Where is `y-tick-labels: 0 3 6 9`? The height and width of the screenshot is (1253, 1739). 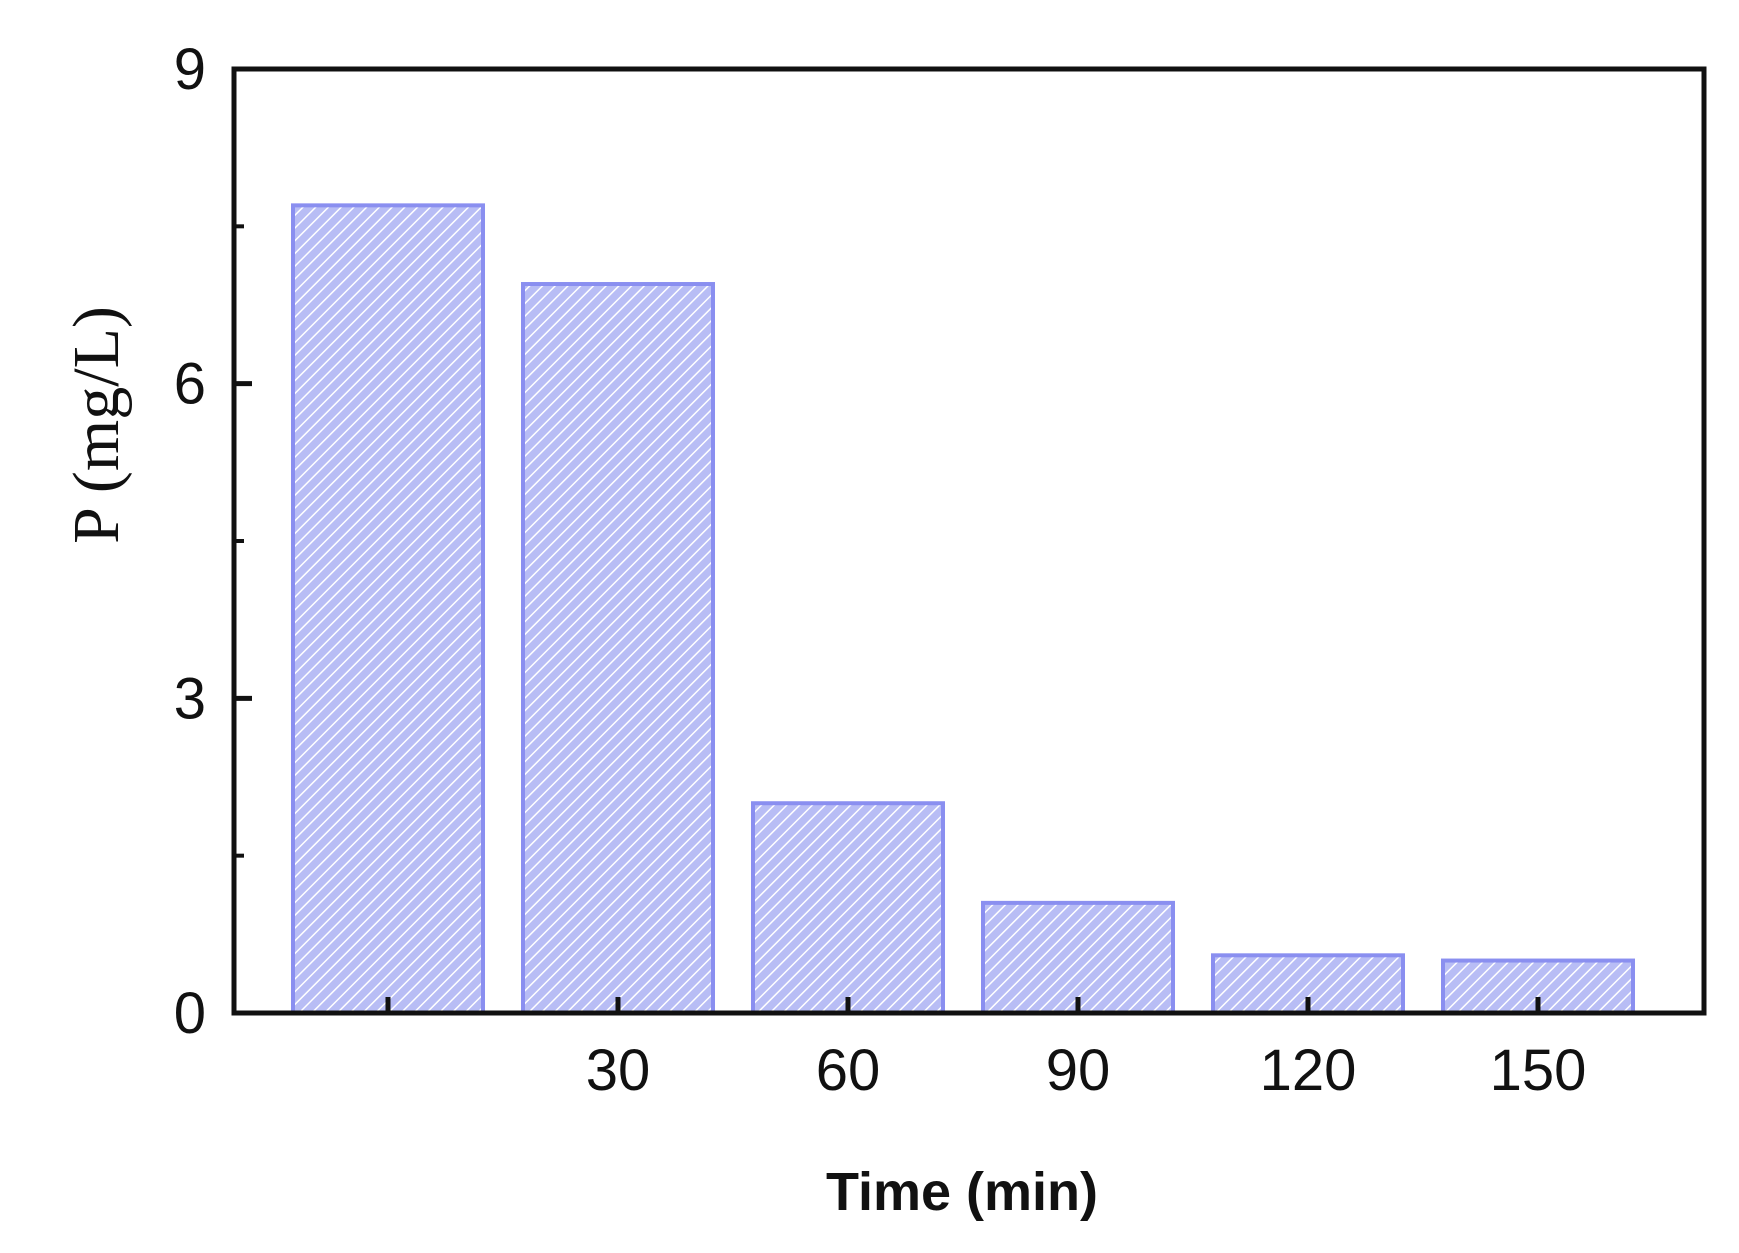 y-tick-labels: 0 3 6 9 is located at coordinates (190, 541).